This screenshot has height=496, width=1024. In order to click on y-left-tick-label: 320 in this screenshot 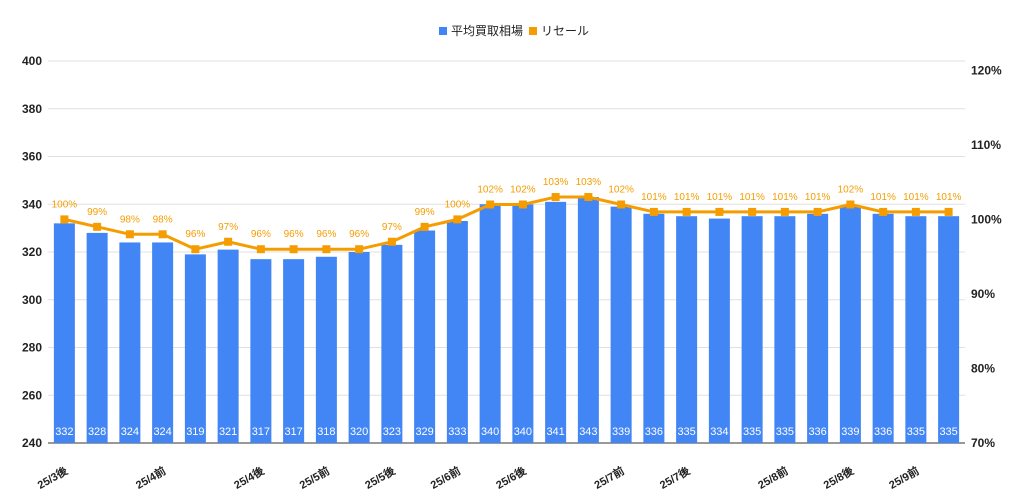, I will do `click(32, 252)`.